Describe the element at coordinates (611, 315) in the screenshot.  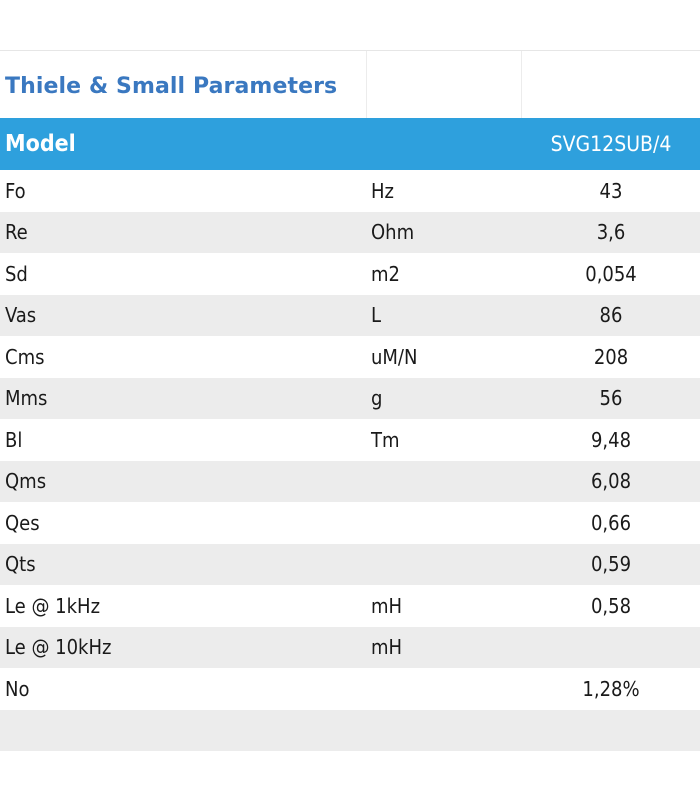
I see `param-value: 86` at that location.